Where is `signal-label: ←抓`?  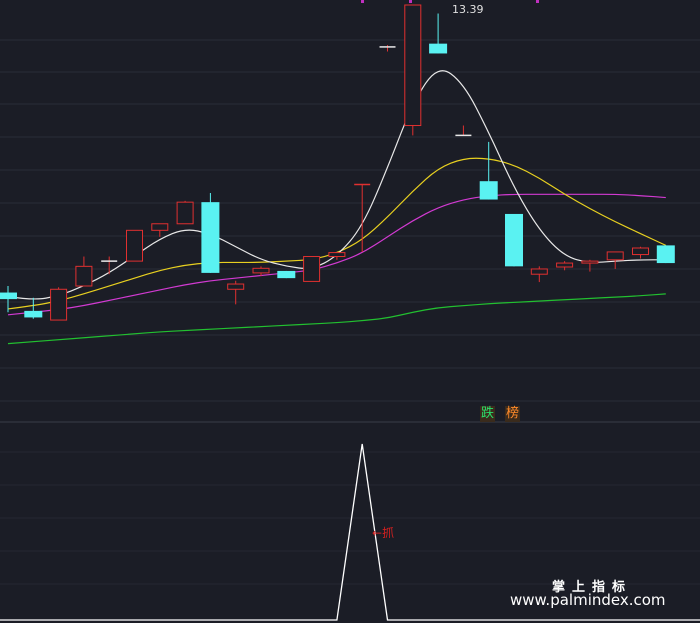
signal-label: ←抓 is located at coordinates (383, 533).